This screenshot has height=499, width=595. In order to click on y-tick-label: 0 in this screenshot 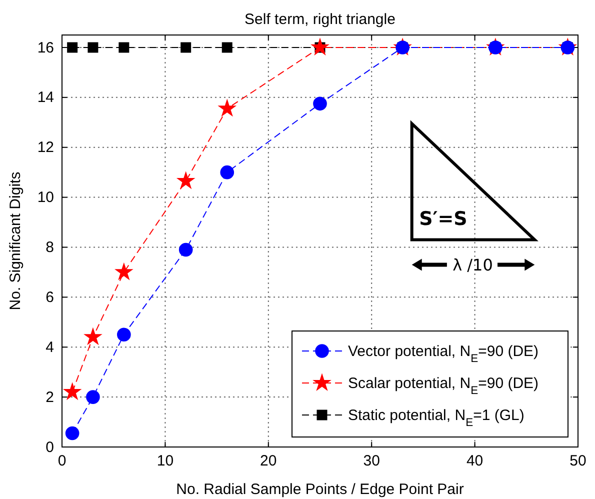, I will do `click(50, 447)`.